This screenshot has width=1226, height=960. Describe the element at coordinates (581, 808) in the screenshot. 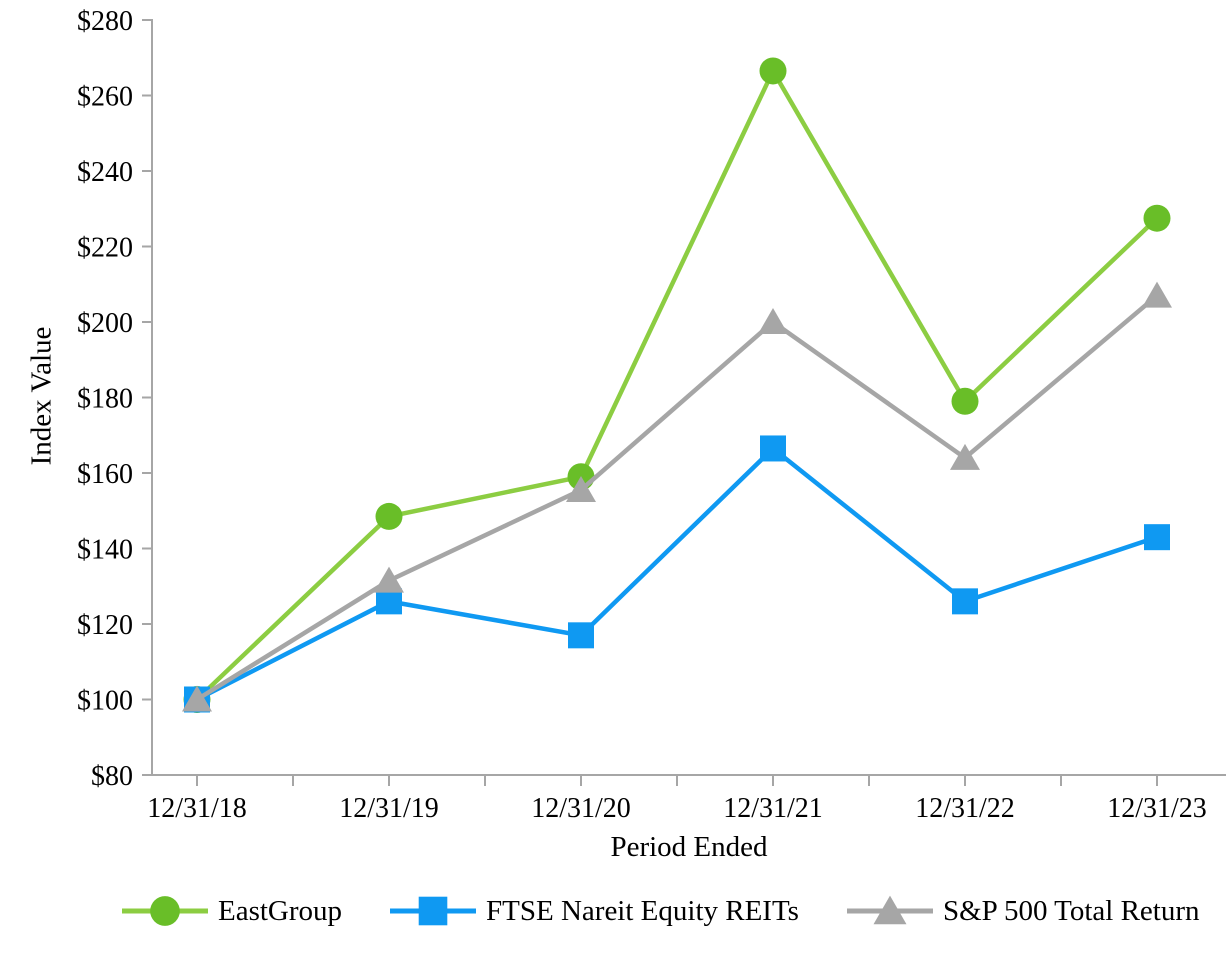

I see `x-tick-label: 12/31/20` at that location.